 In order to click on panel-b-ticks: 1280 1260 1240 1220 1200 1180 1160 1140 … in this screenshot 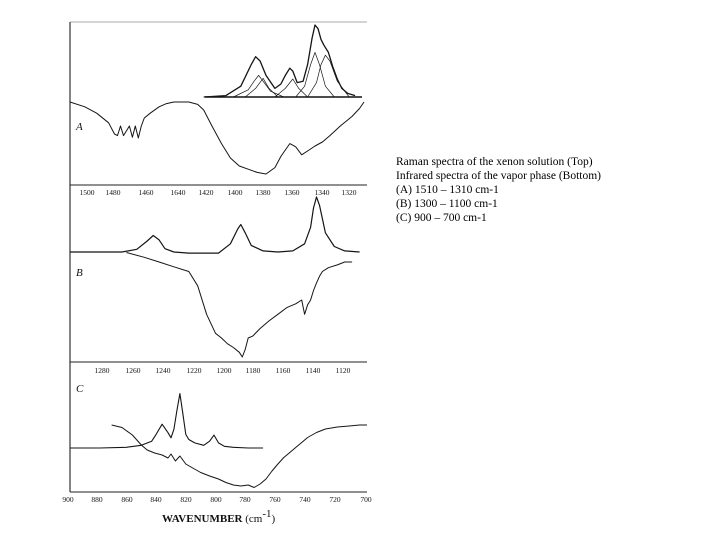, I will do `click(223, 370)`.